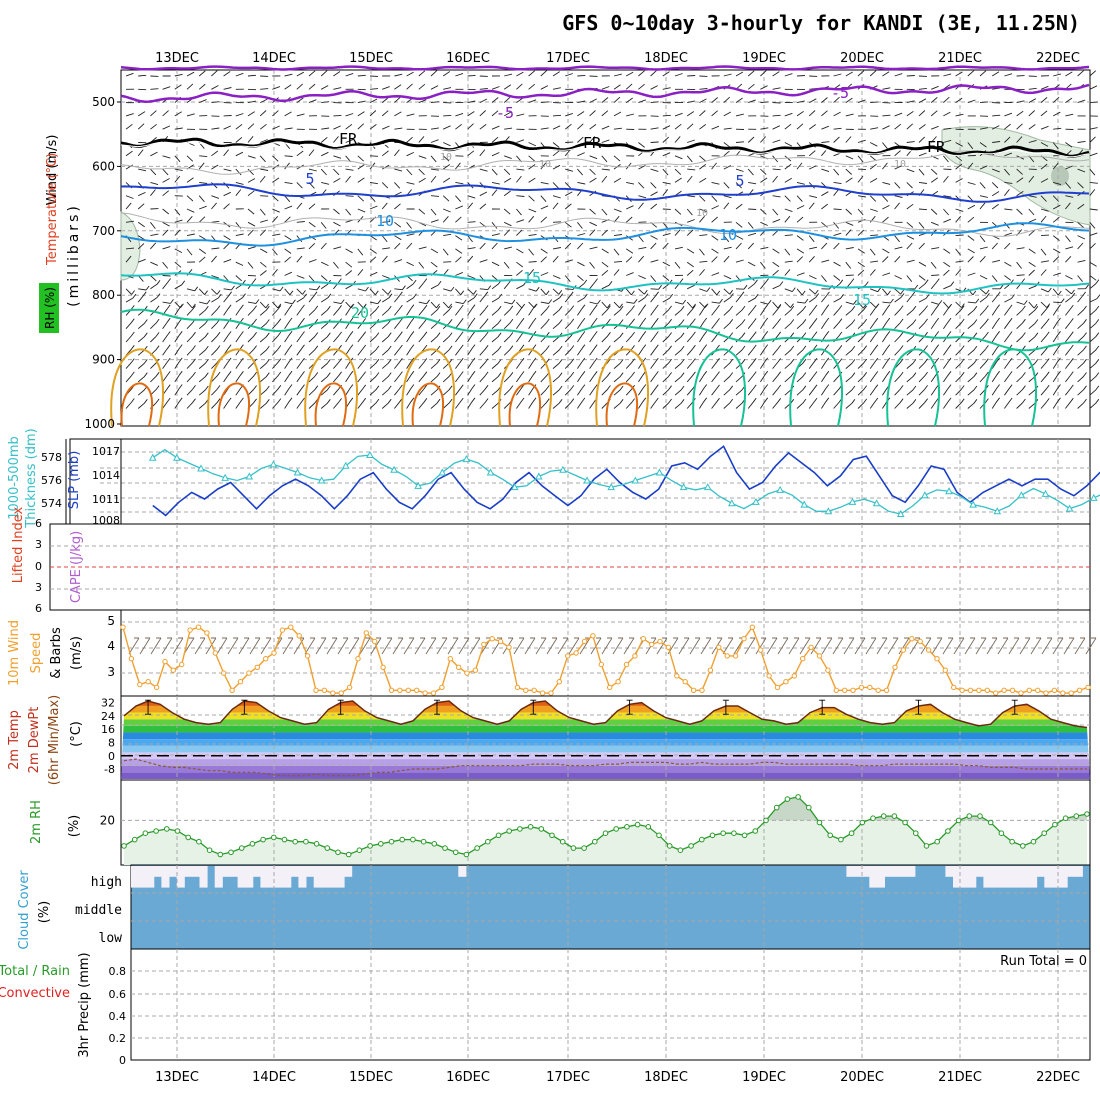 This screenshot has height=1100, width=1100. I want to click on precip-label-a: Total / Rain, so click(35, 971).